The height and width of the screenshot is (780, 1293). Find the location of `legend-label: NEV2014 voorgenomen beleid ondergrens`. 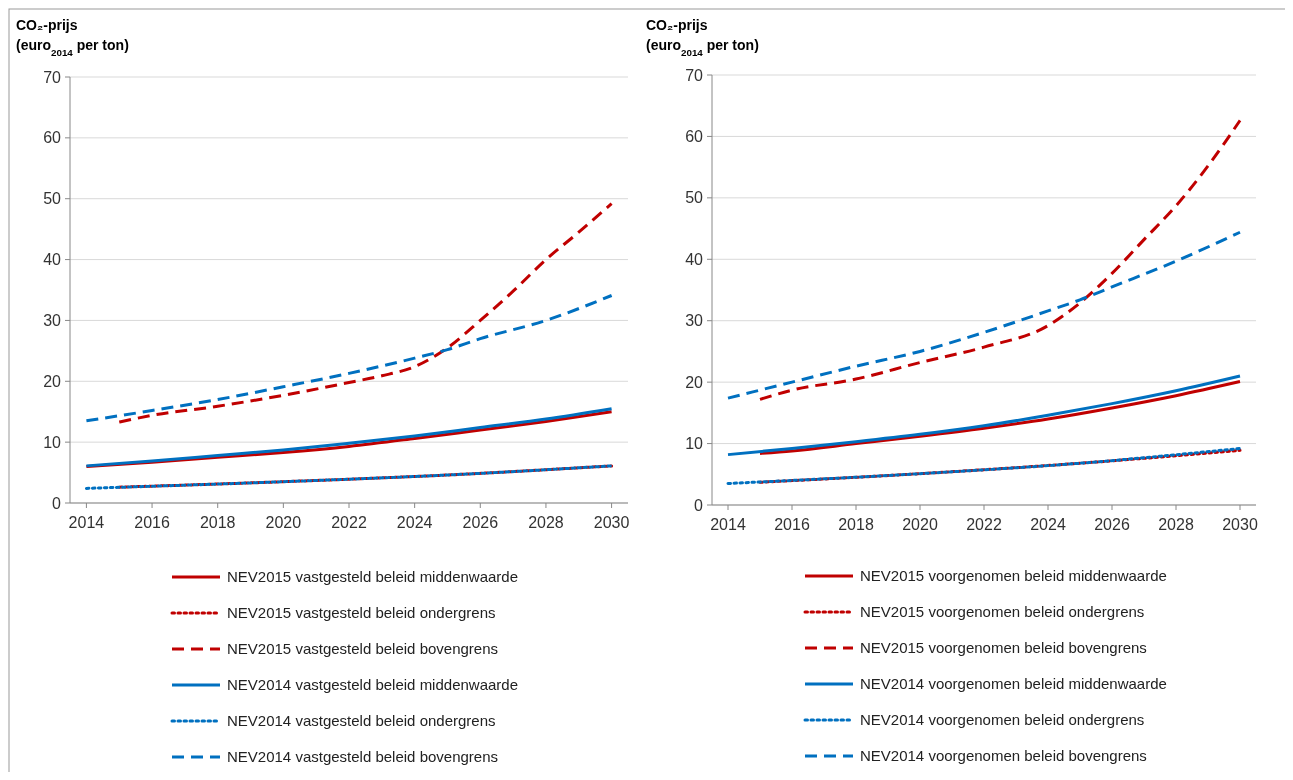

legend-label: NEV2014 voorgenomen beleid ondergrens is located at coordinates (1002, 720).